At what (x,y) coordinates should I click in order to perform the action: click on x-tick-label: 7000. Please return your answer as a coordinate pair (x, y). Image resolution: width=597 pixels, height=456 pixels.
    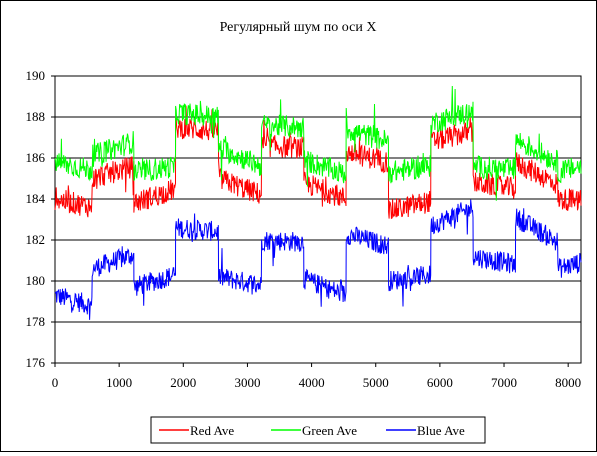
    Looking at the image, I should click on (504, 382).